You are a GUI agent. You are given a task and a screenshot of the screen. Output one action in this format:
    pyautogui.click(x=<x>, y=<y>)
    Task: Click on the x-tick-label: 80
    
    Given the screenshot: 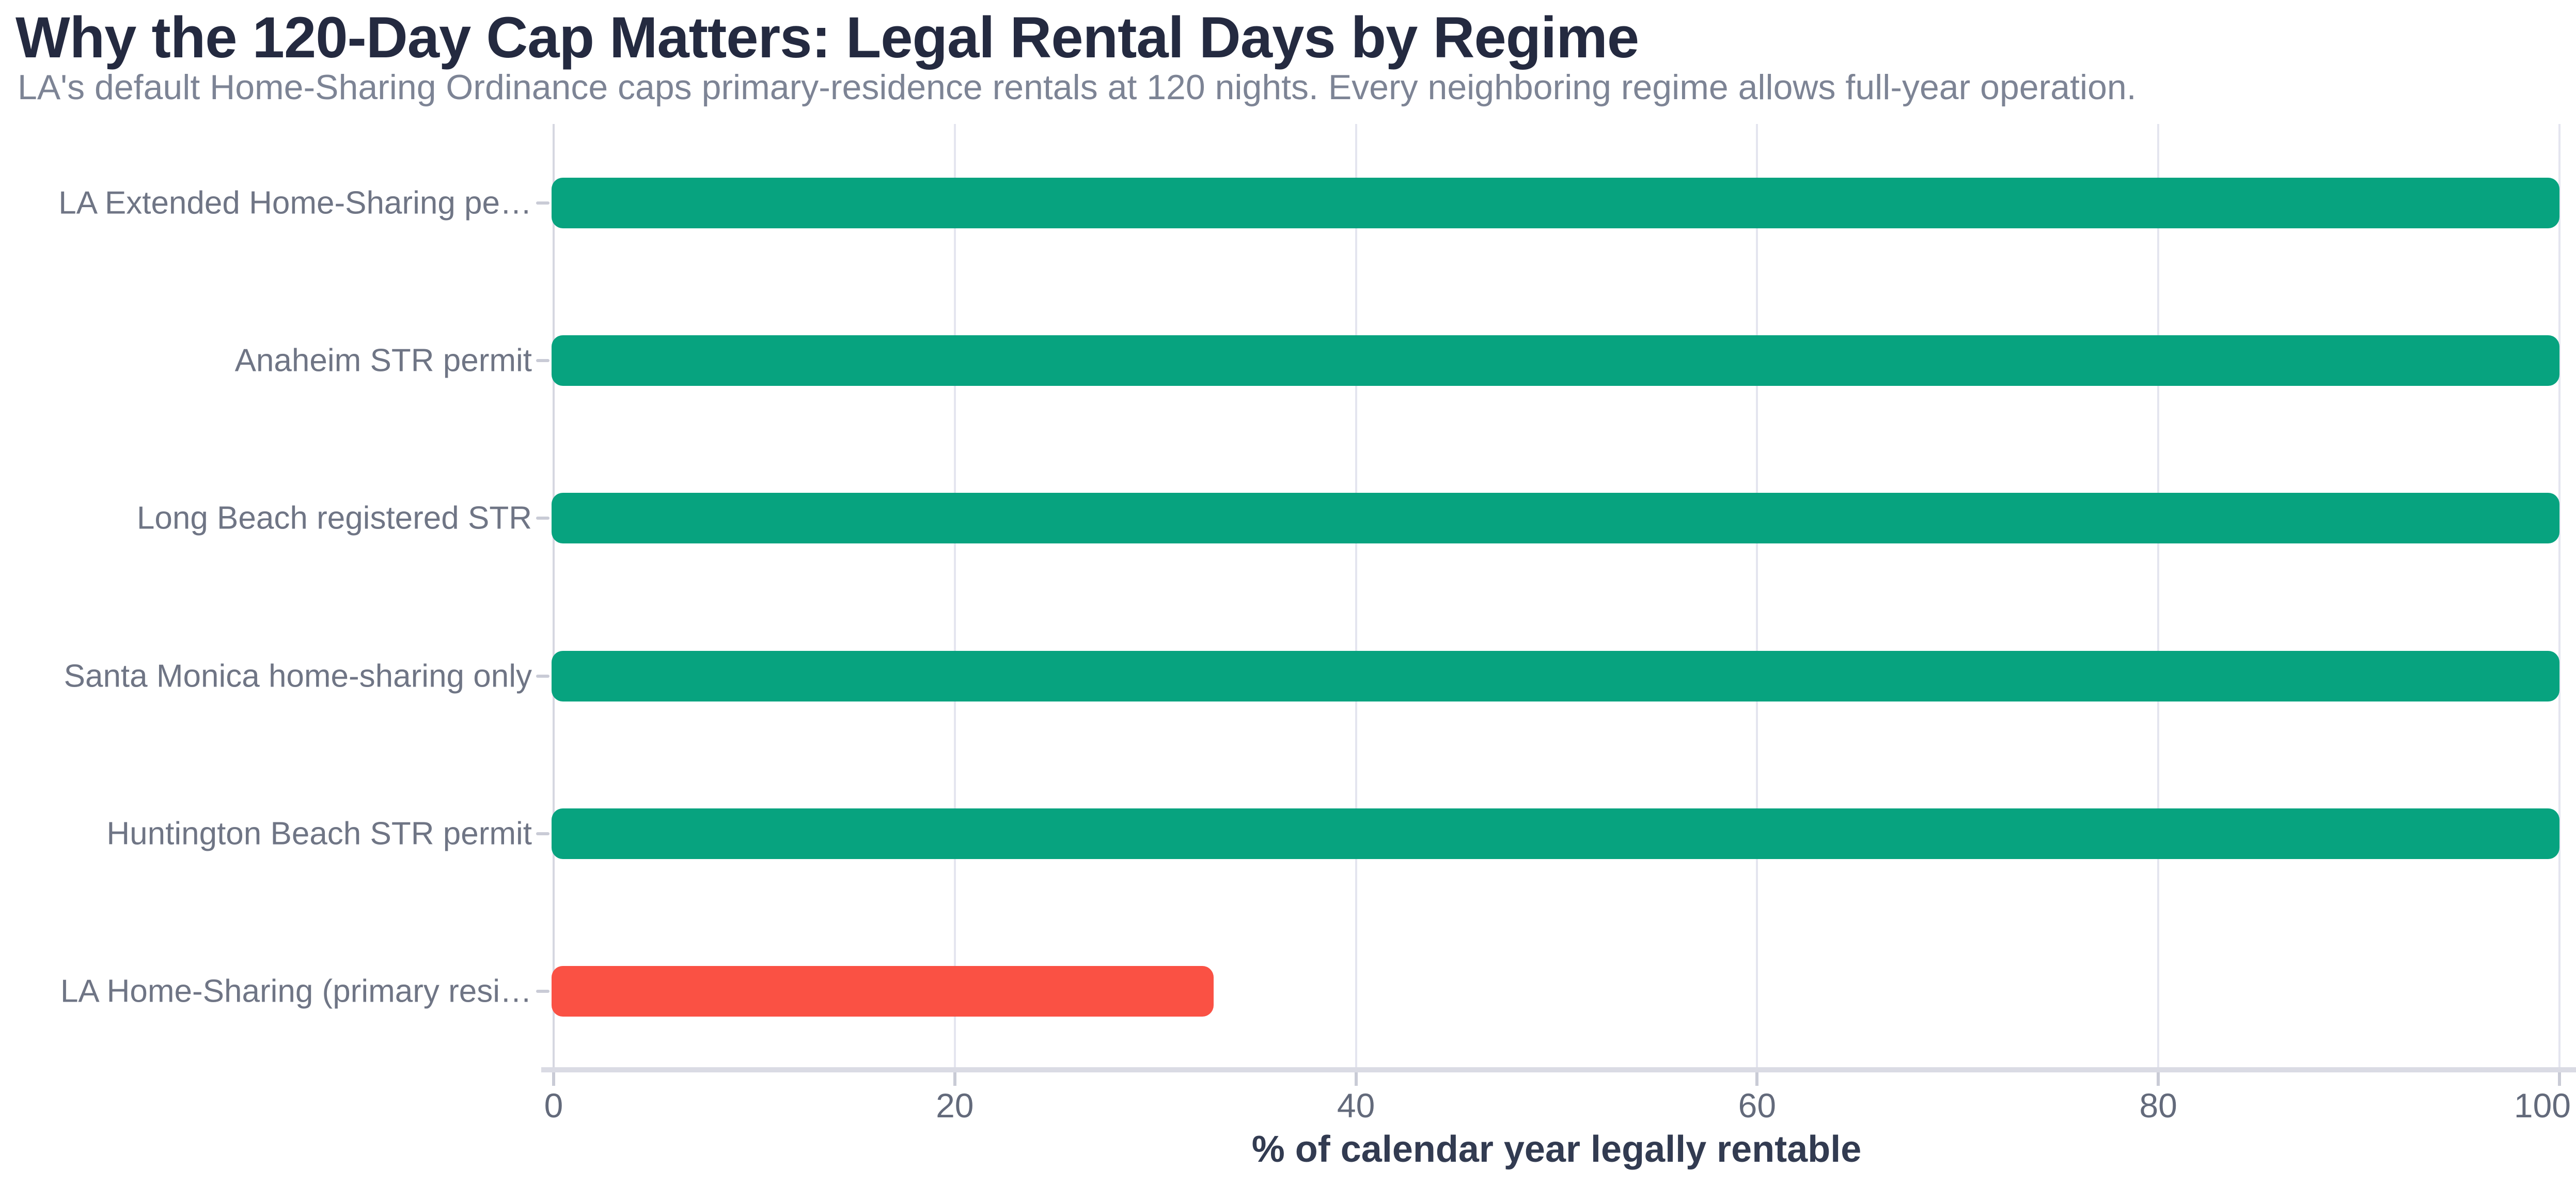 What is the action you would take?
    pyautogui.click(x=2158, y=1105)
    